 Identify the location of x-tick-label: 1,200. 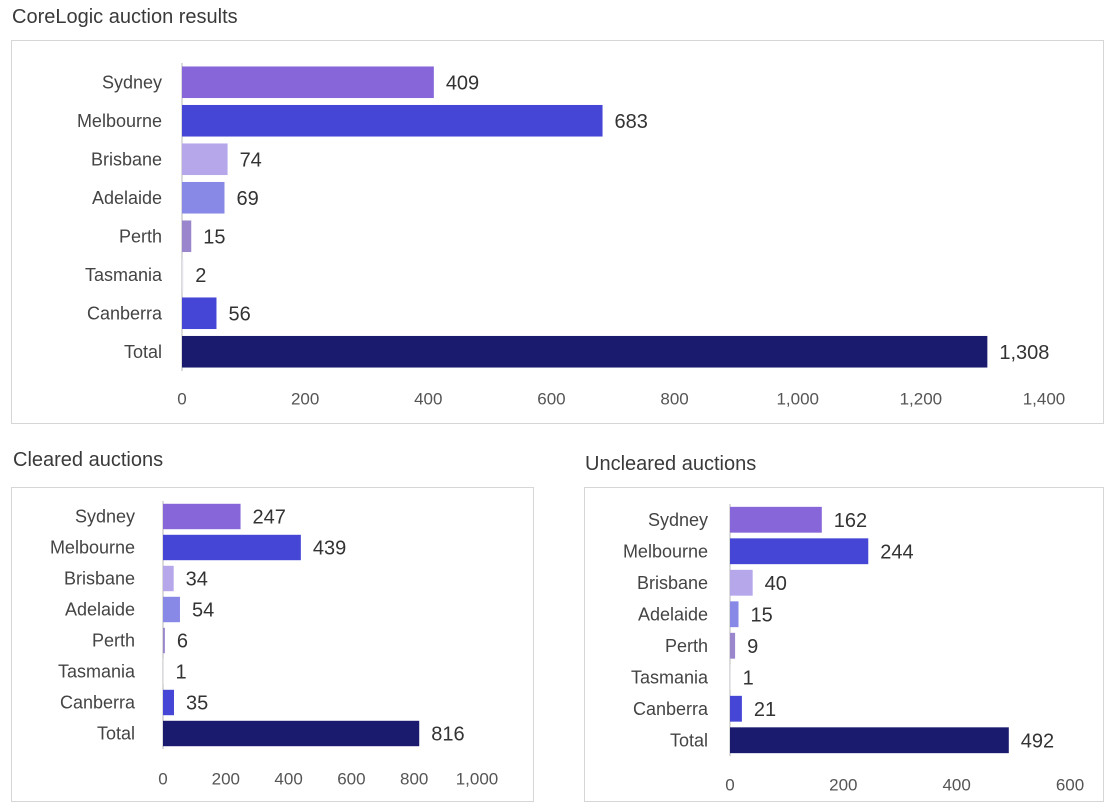
(921, 399).